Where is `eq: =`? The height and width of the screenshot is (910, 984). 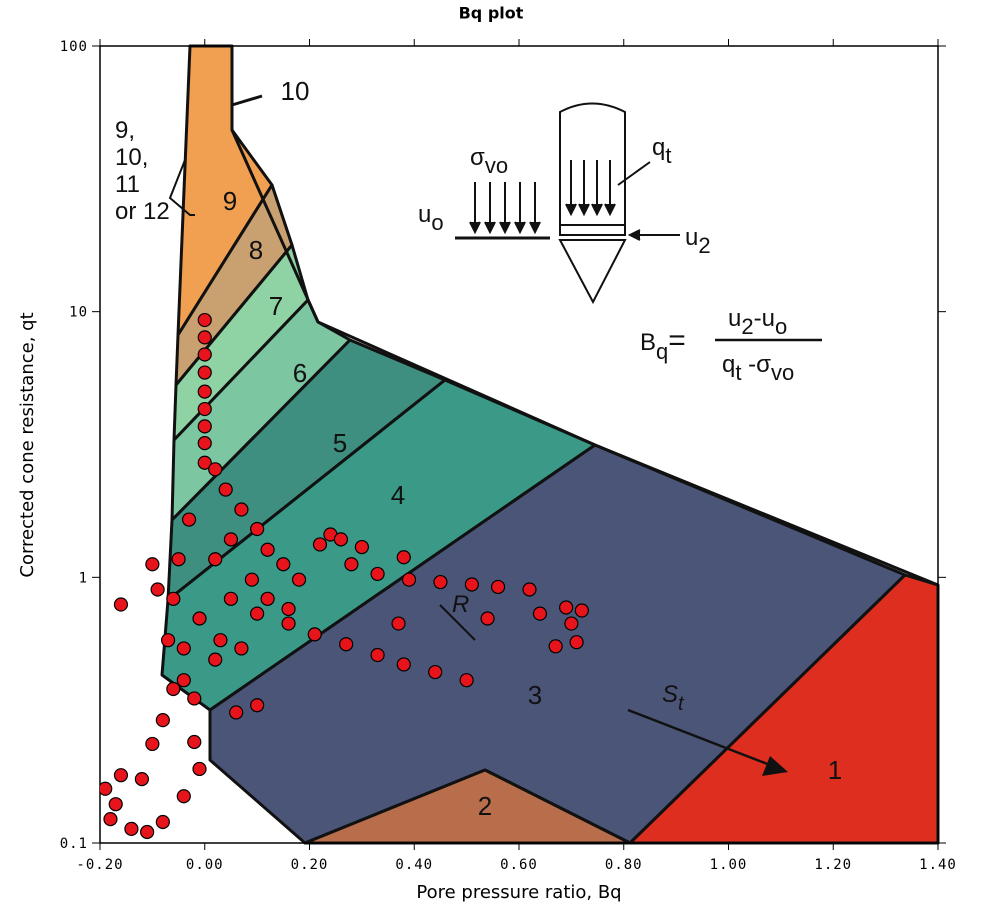 eq: = is located at coordinates (677, 340).